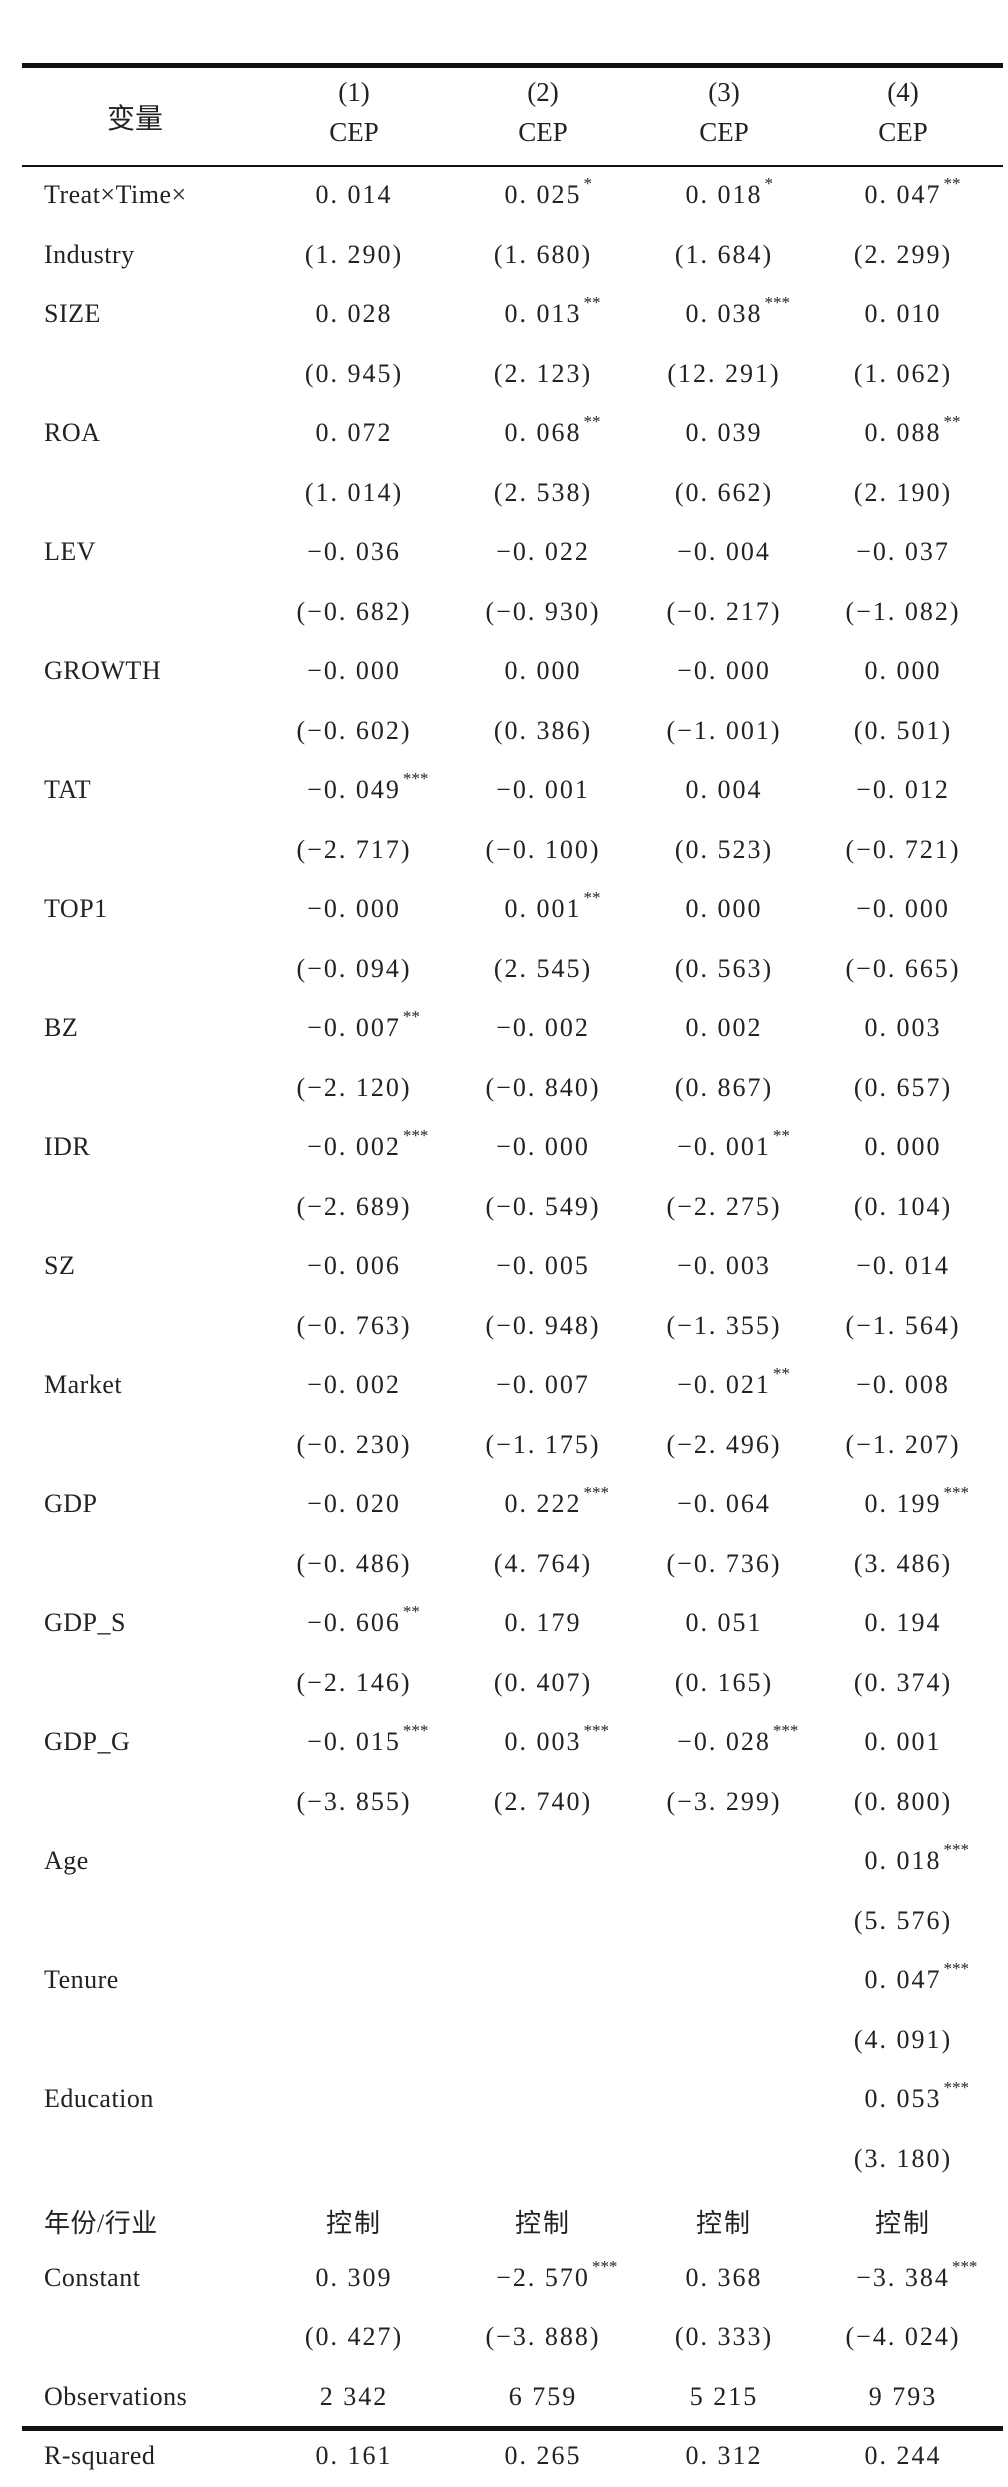 The height and width of the screenshot is (2487, 1008). Describe the element at coordinates (724, 433) in the screenshot. I see `table-cell: 0. 039` at that location.